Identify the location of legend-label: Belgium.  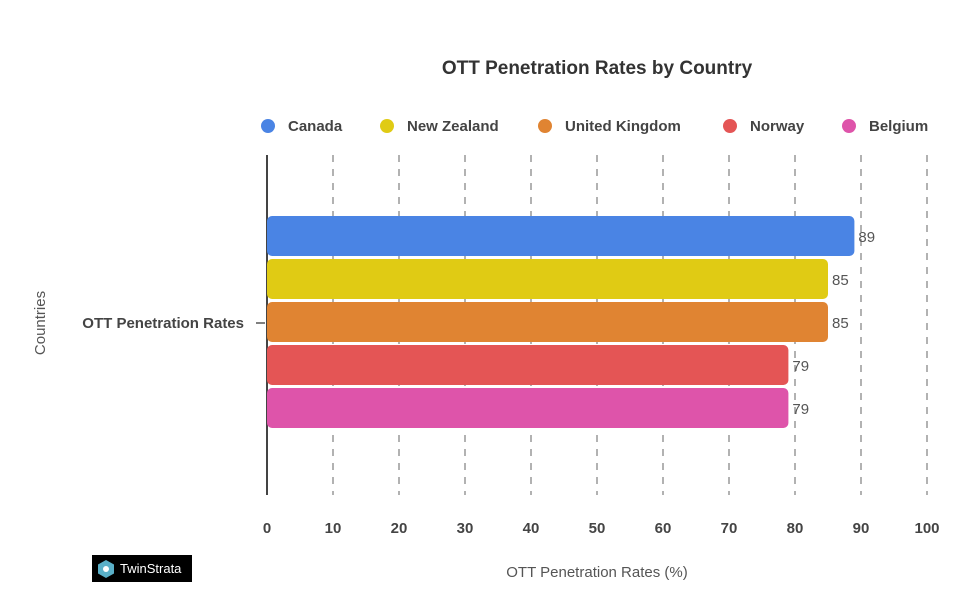
(898, 126).